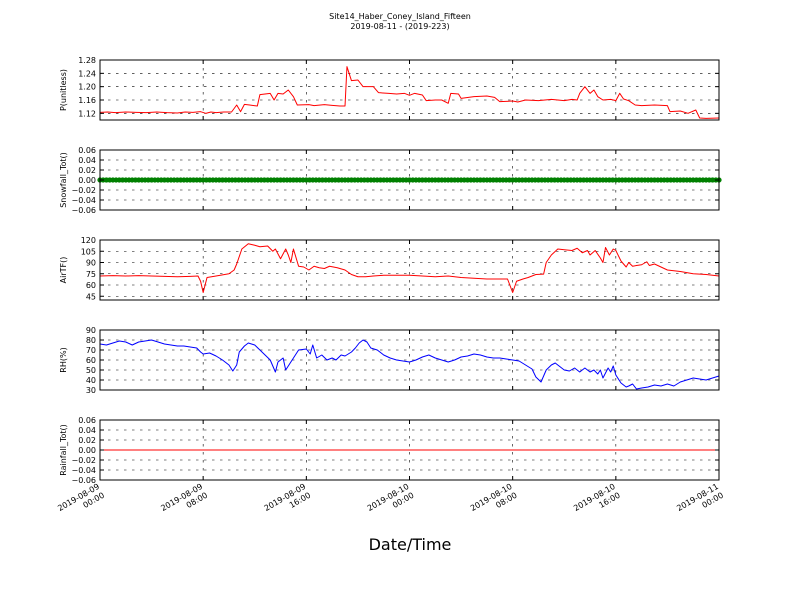  I want to click on y-axis-label: Rainfall_Tot(), so click(63, 450).